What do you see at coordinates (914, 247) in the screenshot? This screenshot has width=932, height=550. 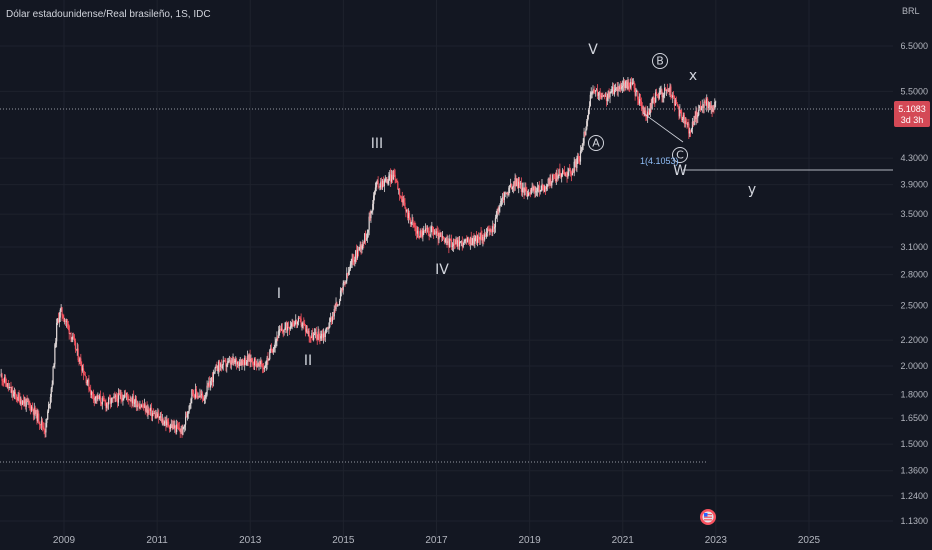 I see `price-tick-label: 3.1000` at bounding box center [914, 247].